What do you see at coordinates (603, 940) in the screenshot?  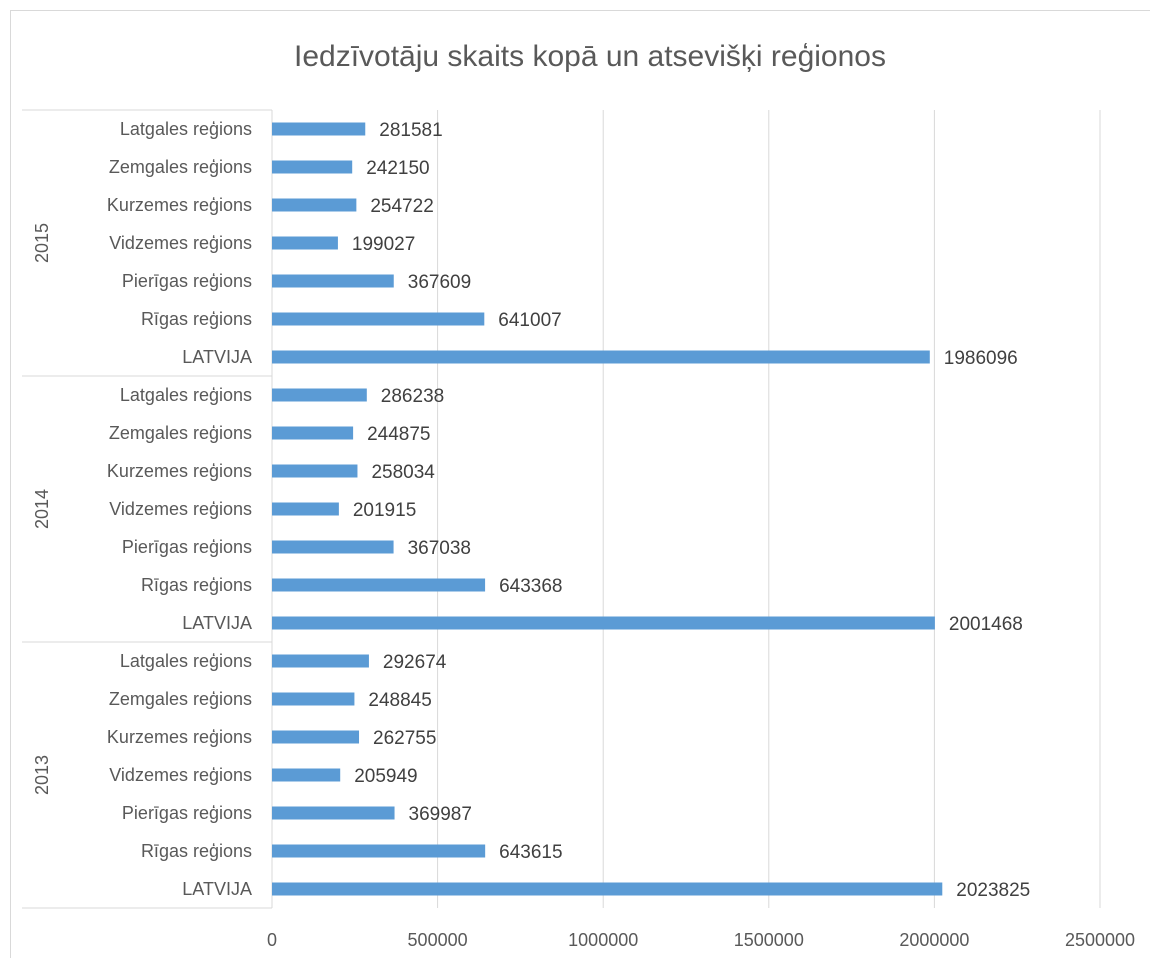 I see `x-tick-label: 1000000` at bounding box center [603, 940].